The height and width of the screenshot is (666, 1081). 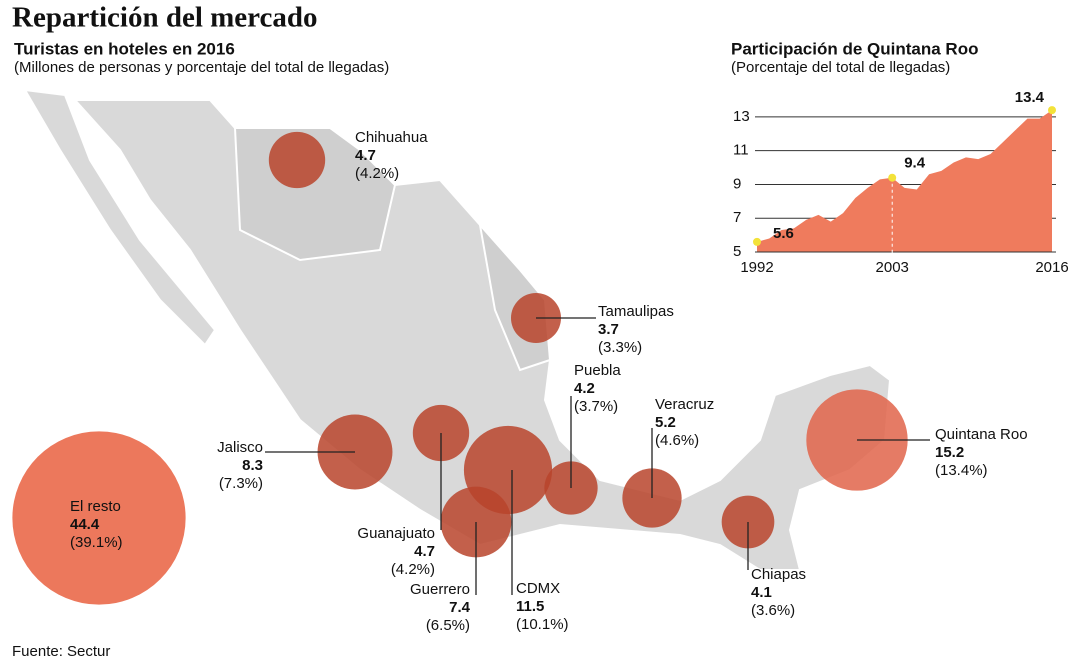 What do you see at coordinates (840, 67) in the screenshot?
I see `chart-subtitle: (Porcentaje del total de llegadas)` at bounding box center [840, 67].